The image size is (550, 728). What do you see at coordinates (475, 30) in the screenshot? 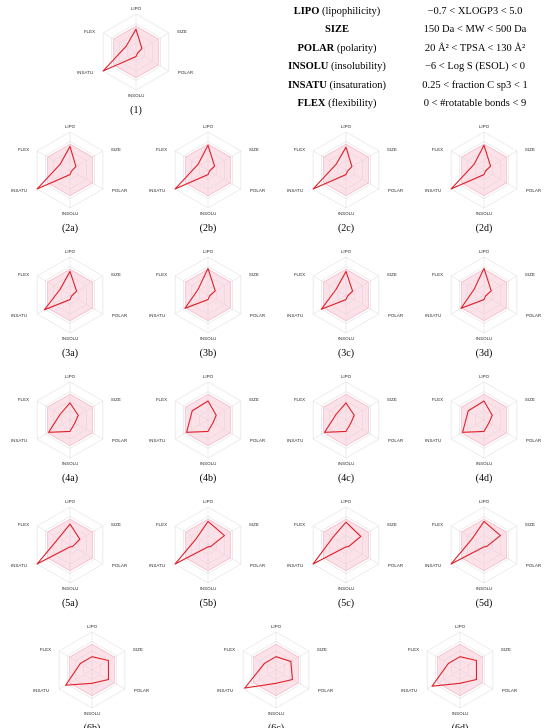
I see `legend-range: 150 Da < MW < 500 Da` at bounding box center [475, 30].